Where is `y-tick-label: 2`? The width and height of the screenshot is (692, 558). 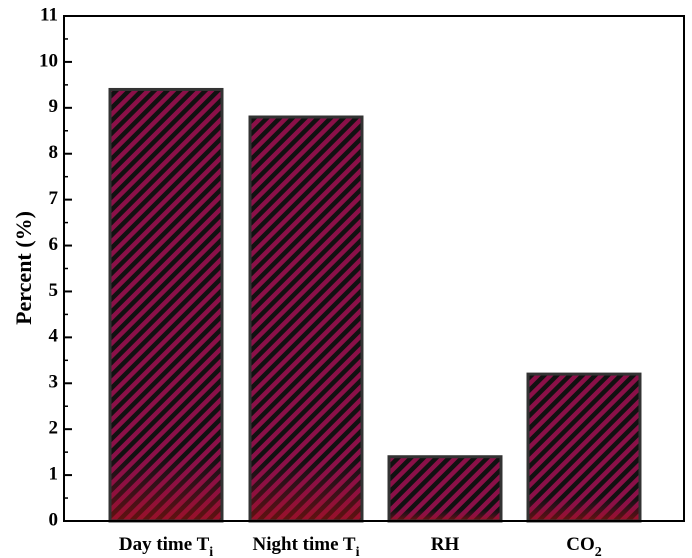 y-tick-label: 2 is located at coordinates (54, 428).